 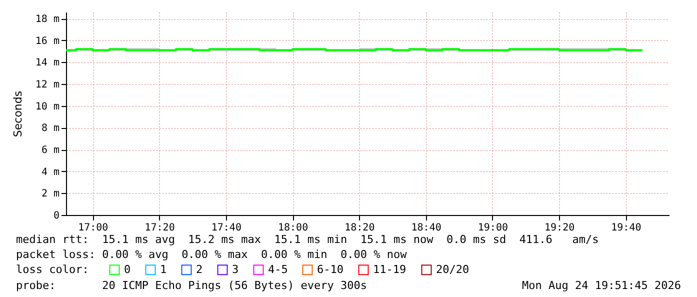 I want to click on x-tick-label: 19:40, so click(x=626, y=228).